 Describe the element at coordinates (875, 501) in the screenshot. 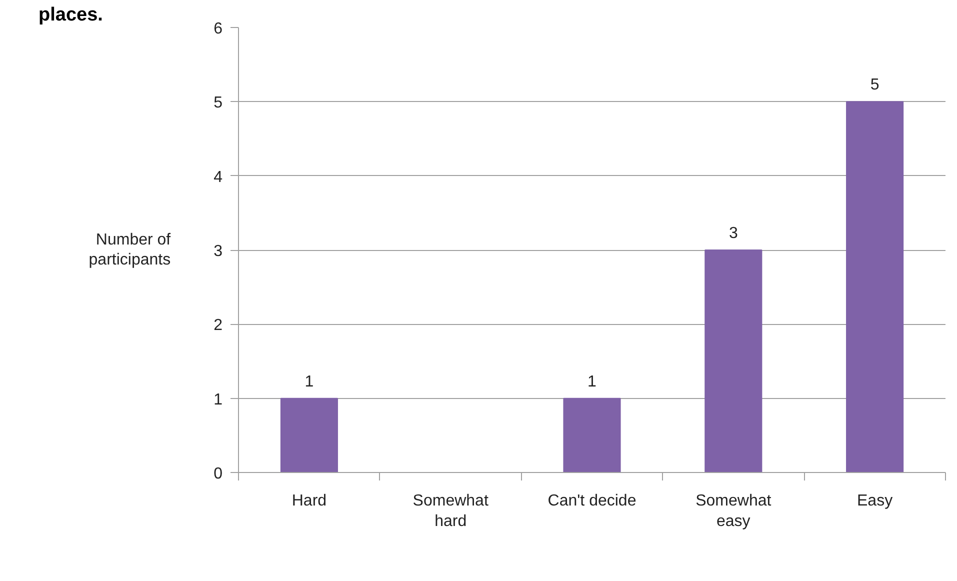

I see `x-tick-label: Easy` at that location.